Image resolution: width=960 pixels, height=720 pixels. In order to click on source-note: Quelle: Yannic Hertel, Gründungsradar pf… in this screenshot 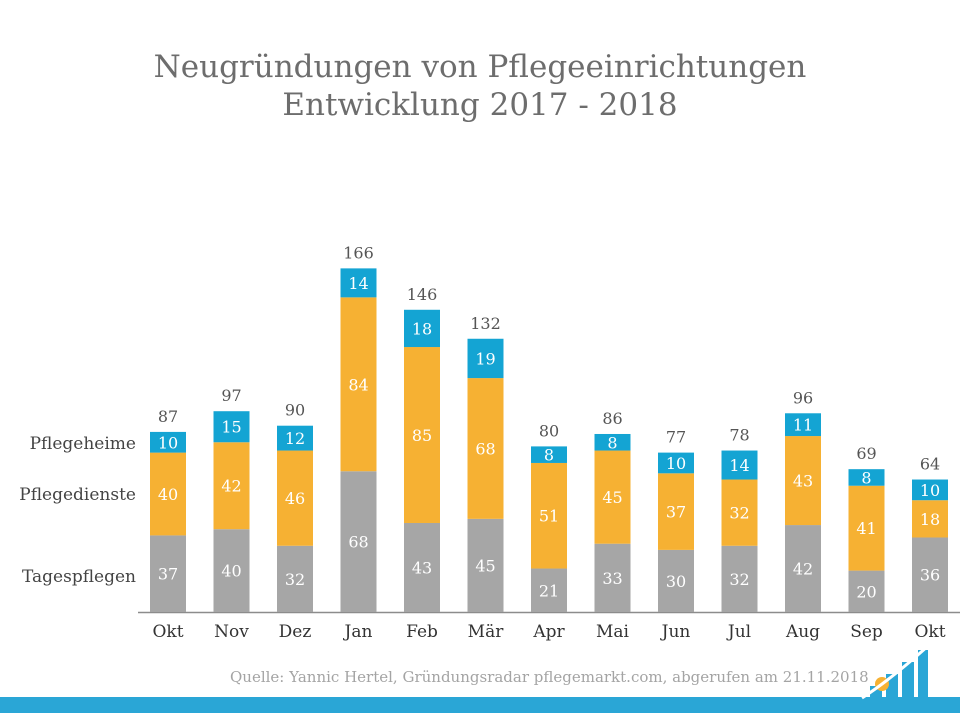, I will do `click(549, 677)`.